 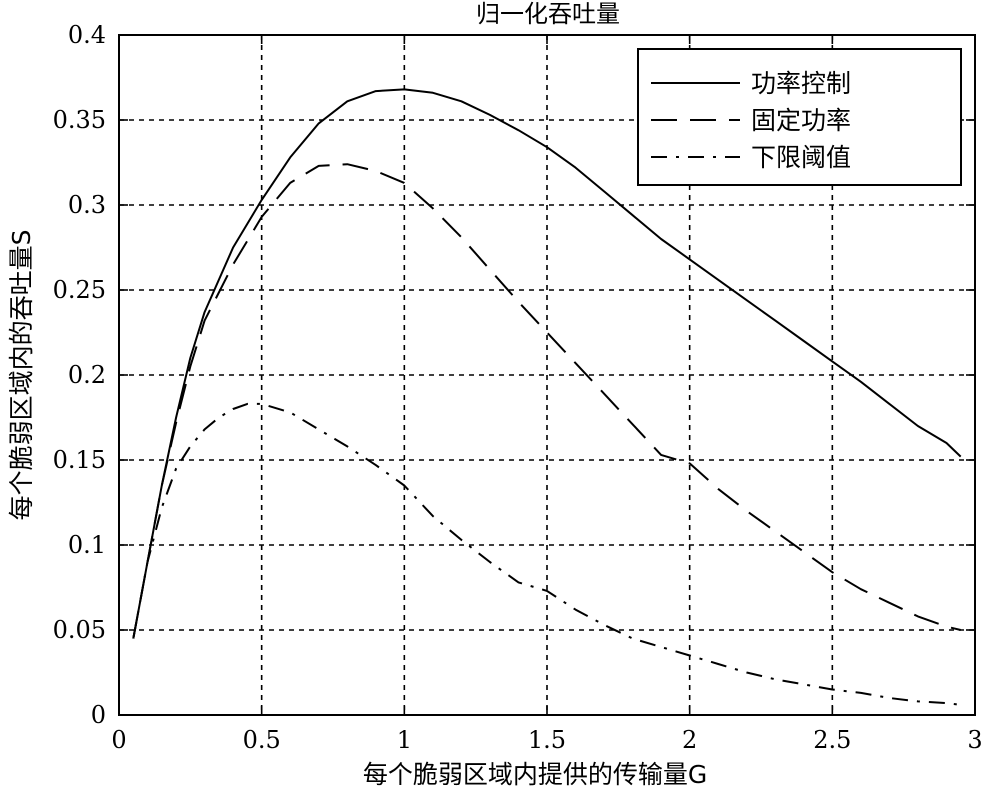 I want to click on legend-box, so click(x=799, y=117).